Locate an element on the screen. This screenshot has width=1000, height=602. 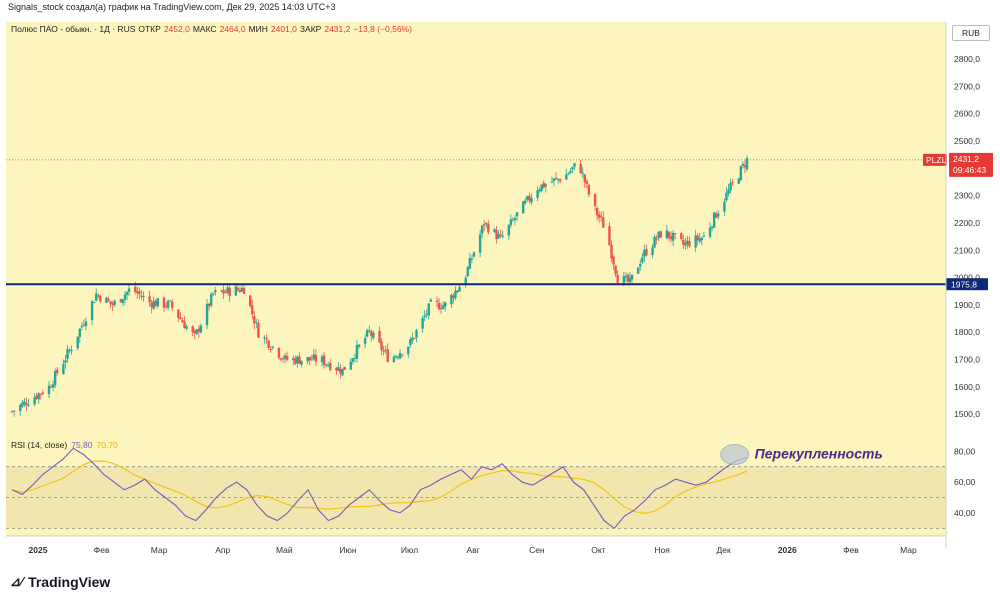
last-price-group: PLZL 2431,209:46:43 is located at coordinates (499, 164).